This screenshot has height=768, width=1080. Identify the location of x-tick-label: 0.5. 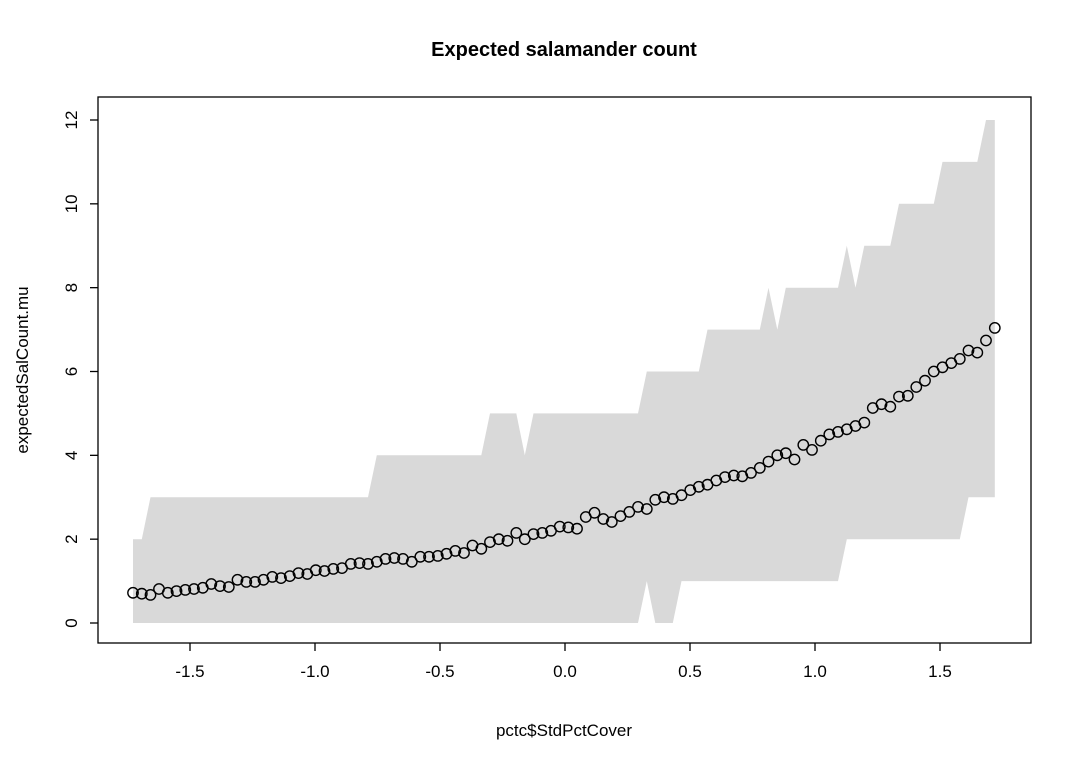
(690, 671).